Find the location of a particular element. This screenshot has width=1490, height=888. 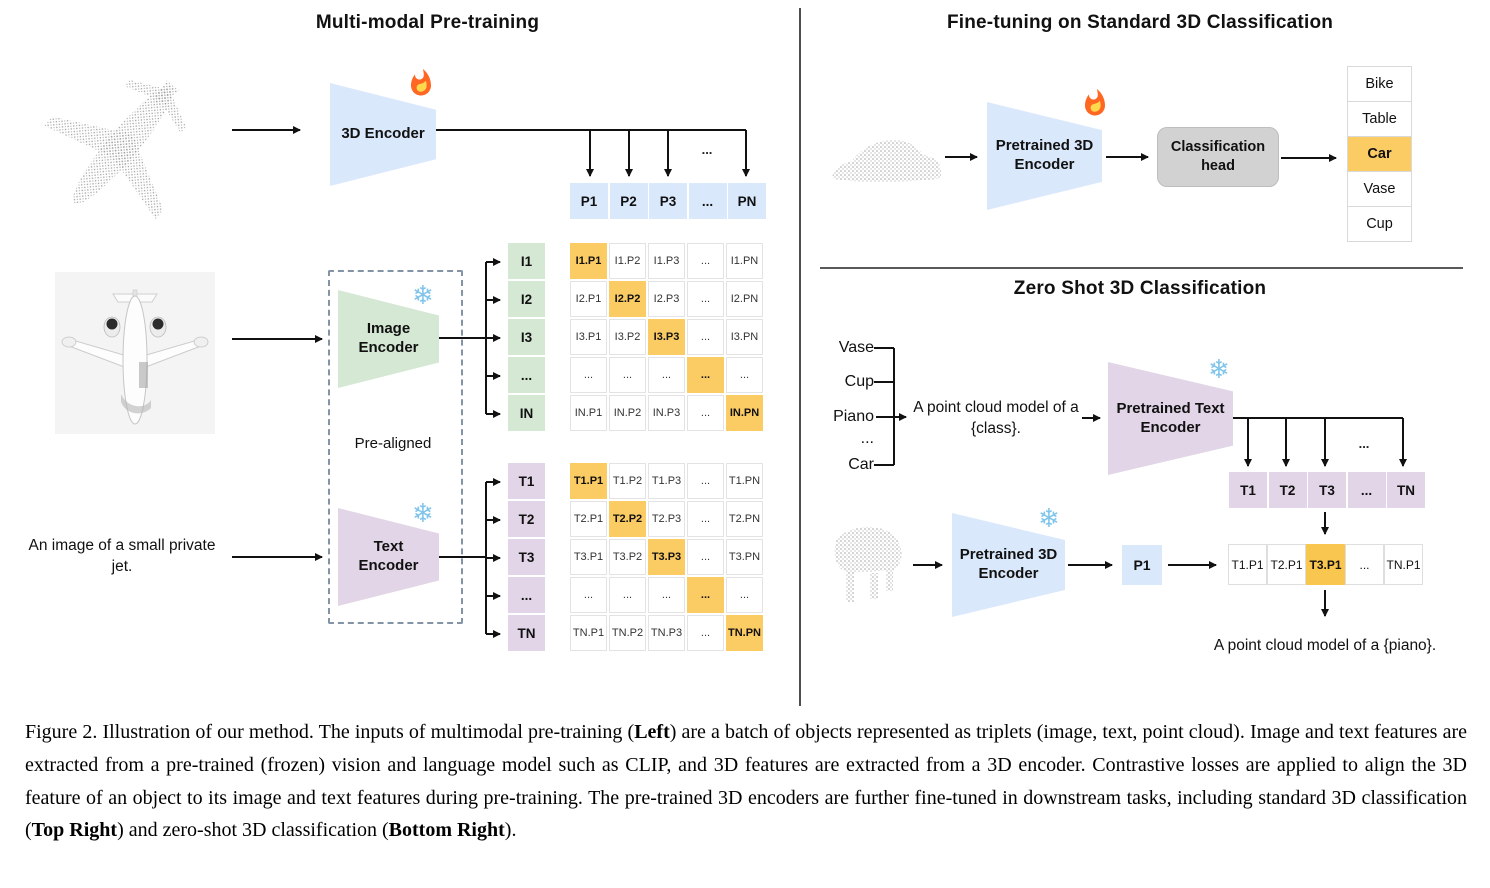

classification-head-label: Classification head is located at coordinates (1218, 156).